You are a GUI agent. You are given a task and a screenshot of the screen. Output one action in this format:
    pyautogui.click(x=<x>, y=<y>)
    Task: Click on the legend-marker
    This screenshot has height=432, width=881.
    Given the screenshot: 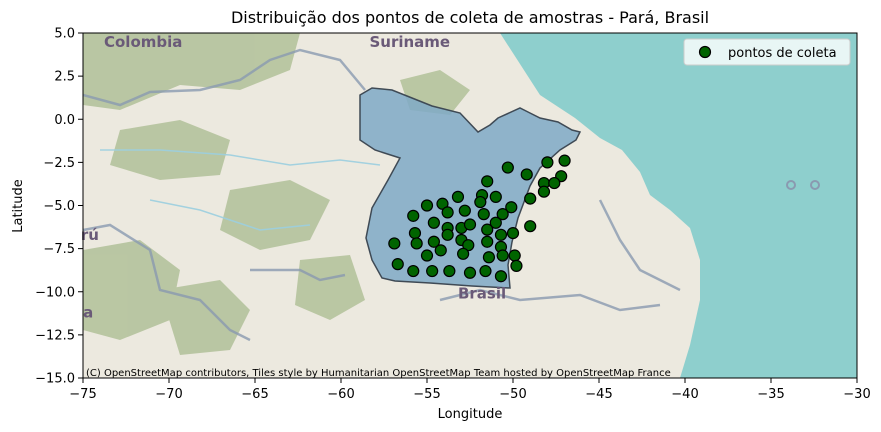 What is the action you would take?
    pyautogui.click(x=705, y=52)
    